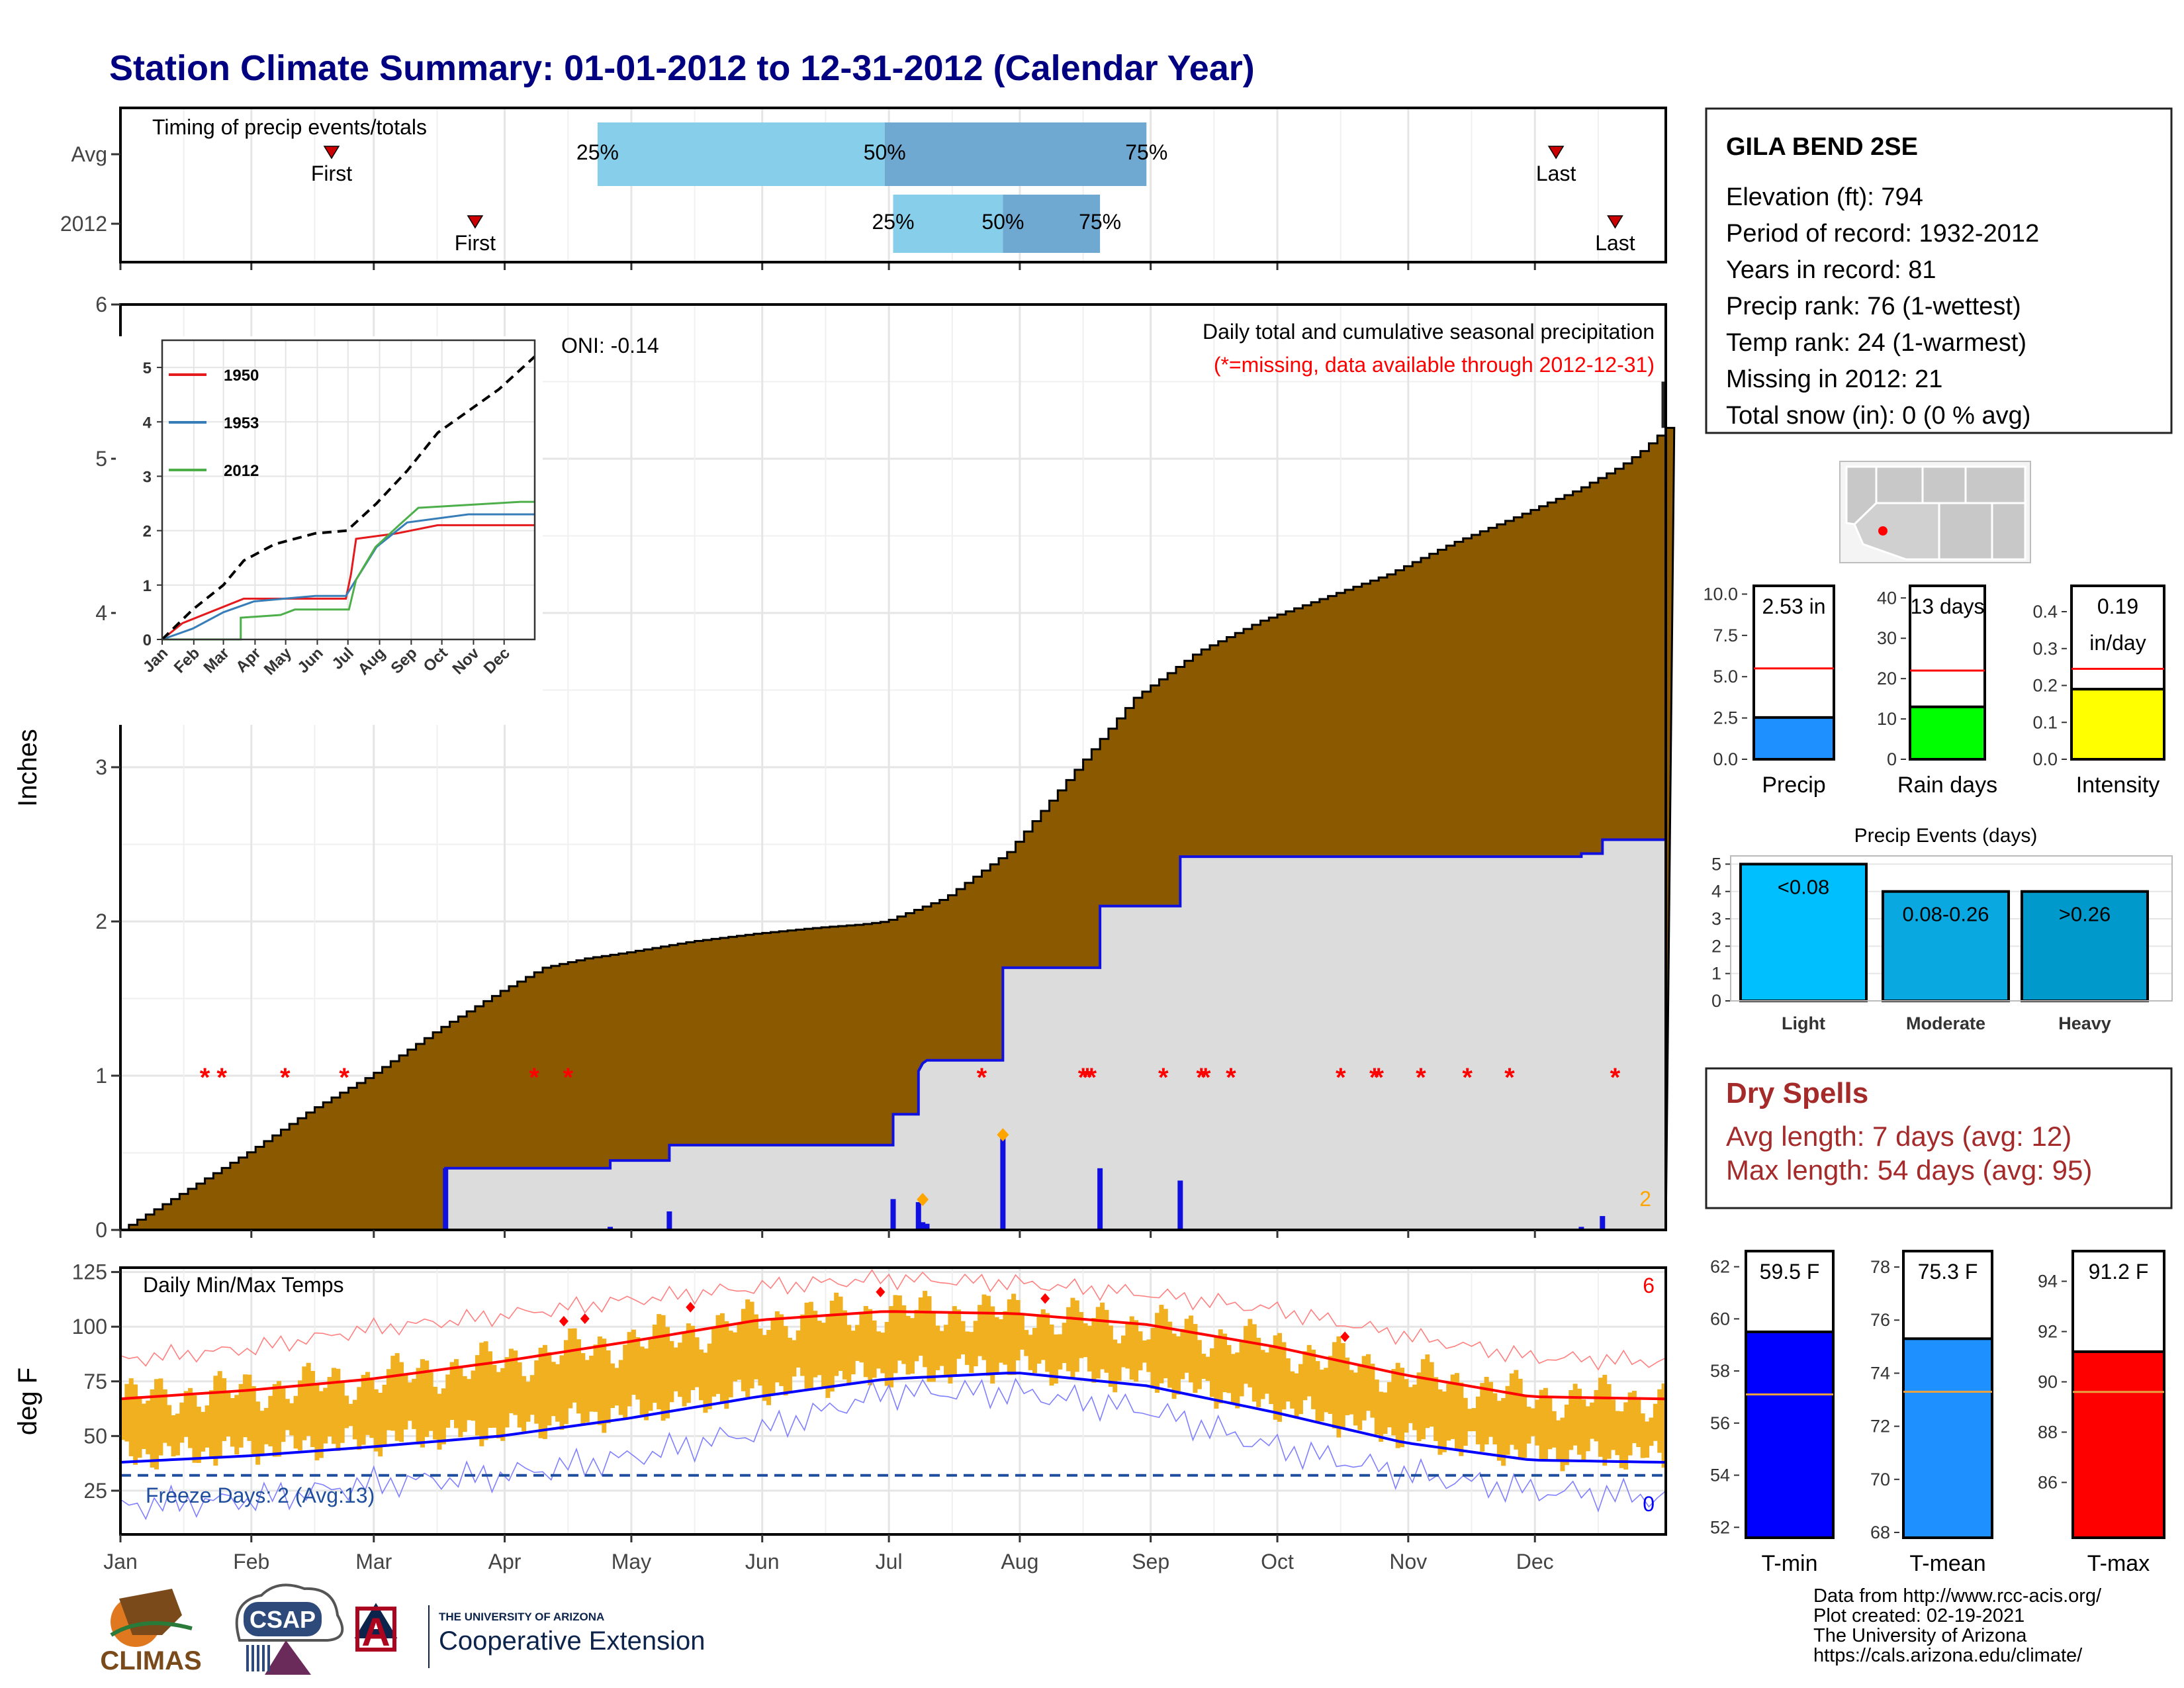 The image size is (2184, 1688). Describe the element at coordinates (741, 154) in the screenshot. I see `timing-bar-Avg-lower` at that location.